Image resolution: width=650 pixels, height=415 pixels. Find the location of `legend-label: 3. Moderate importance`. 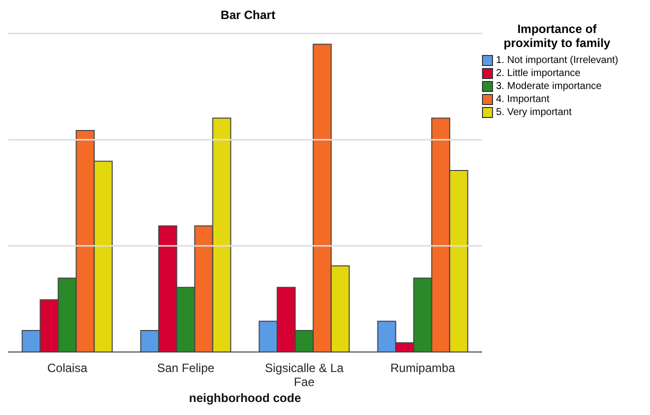

legend-label: 3. Moderate importance is located at coordinates (549, 86).